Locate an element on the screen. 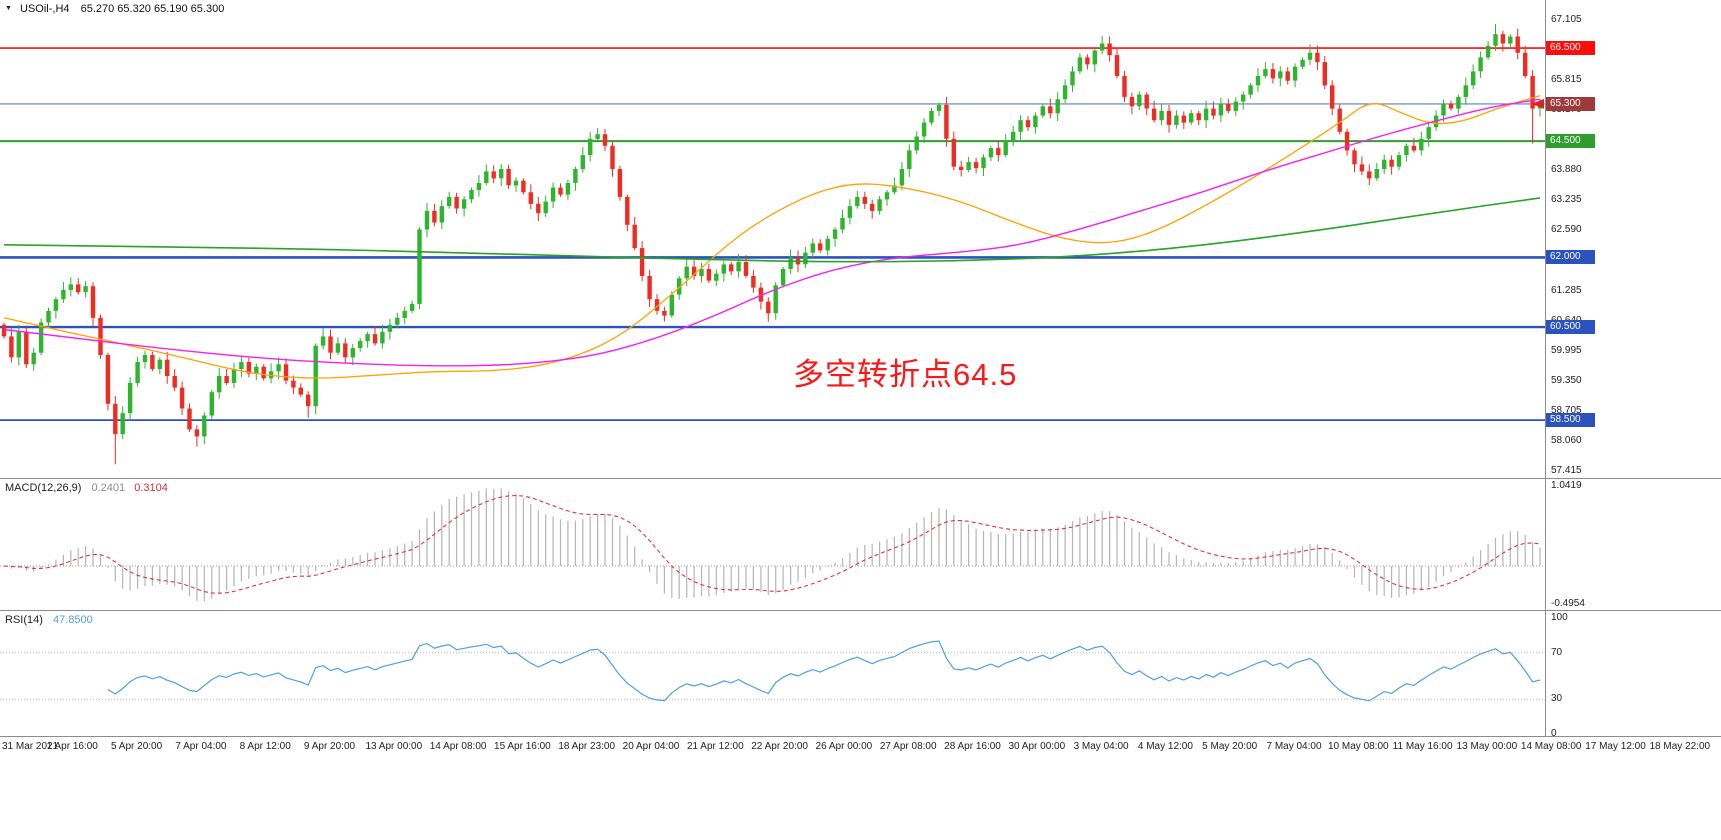 The height and width of the screenshot is (840, 1721). price-tick-label: 61.285 is located at coordinates (1566, 290).